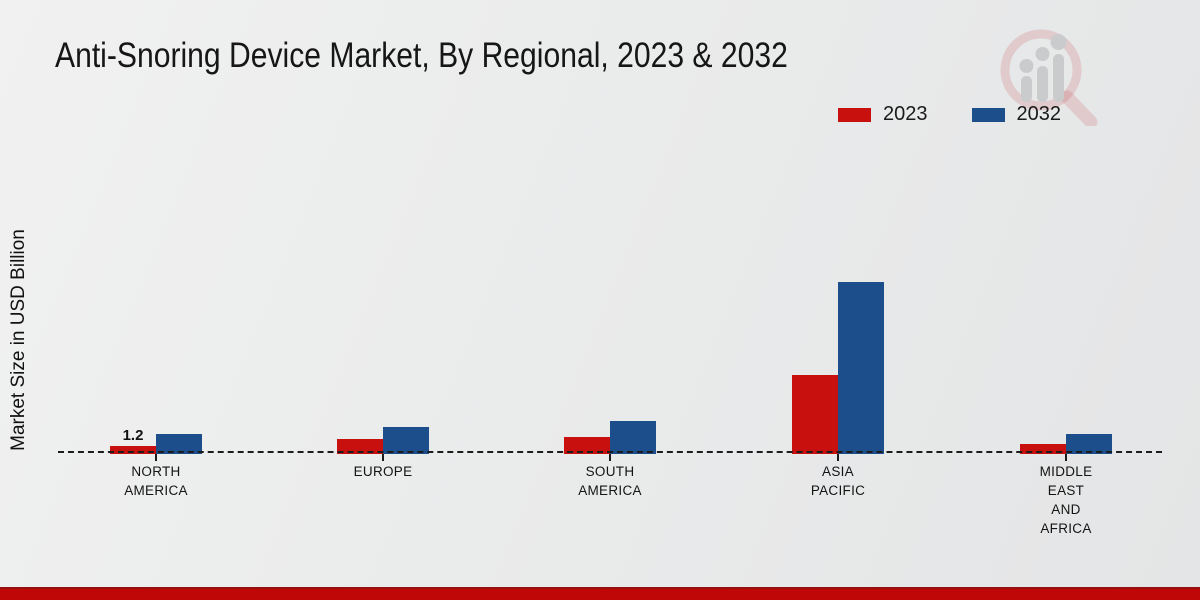  I want to click on bar-asia-pacific-2023, so click(815, 414).